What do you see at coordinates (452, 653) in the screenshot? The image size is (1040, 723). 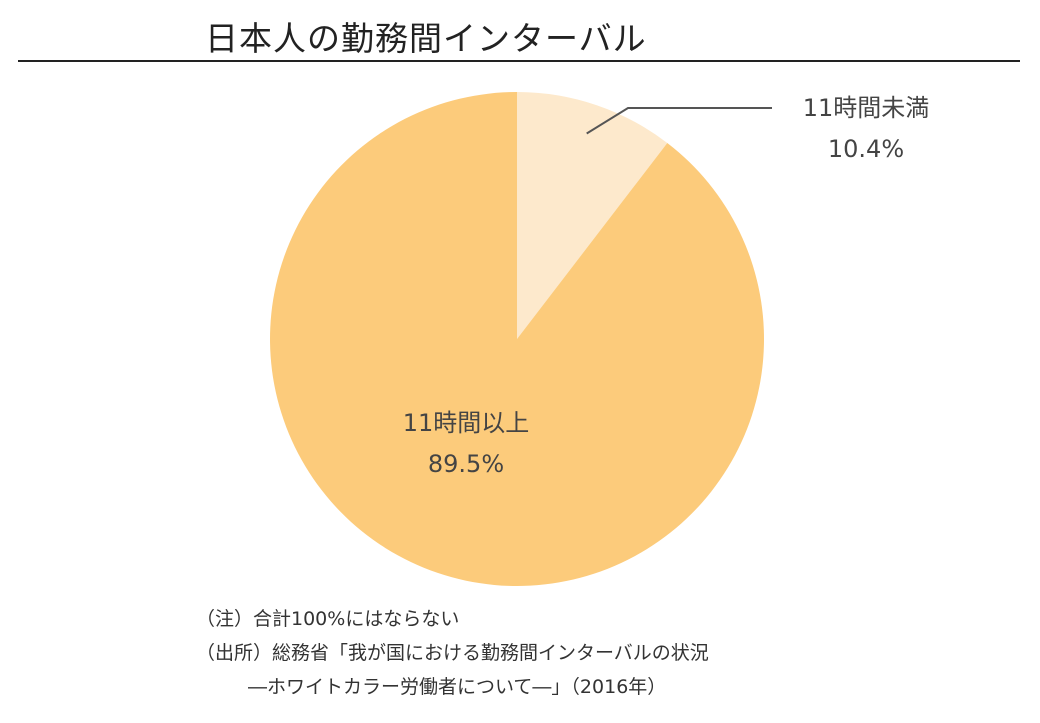 I see `footnote-source: （出所）総務省「我が国における勤務間インターバルの状況` at bounding box center [452, 653].